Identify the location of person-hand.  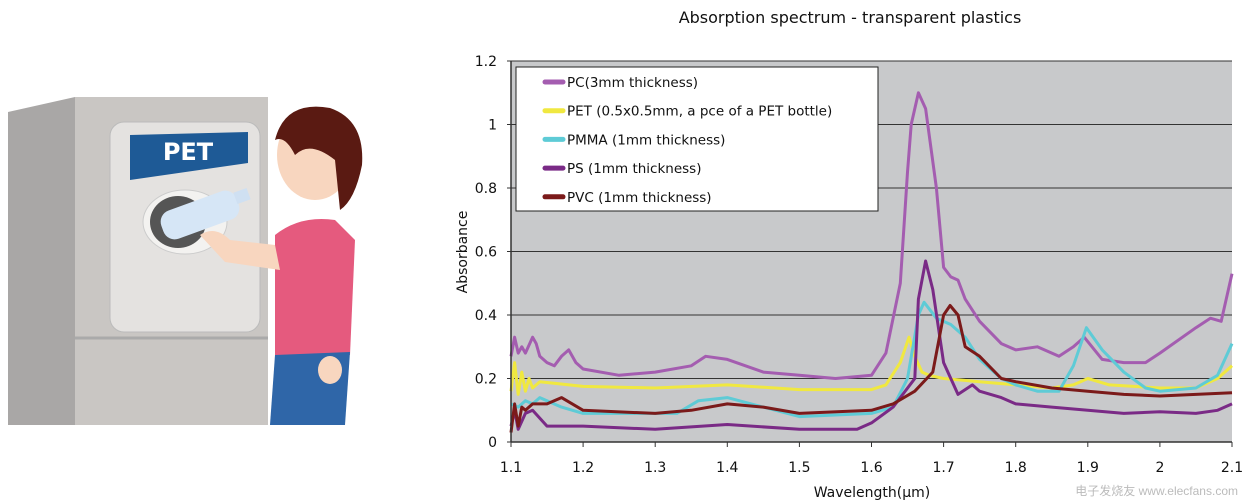
(330, 370).